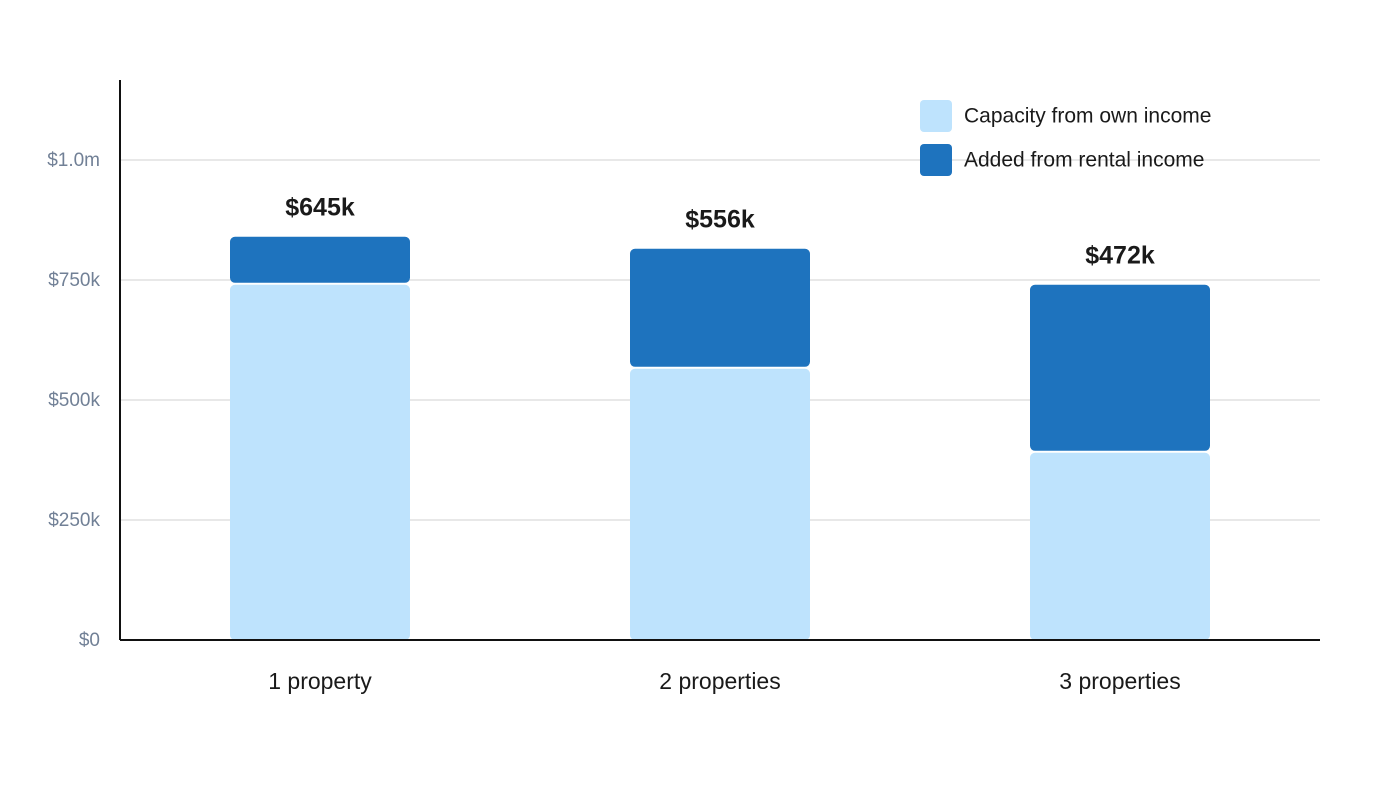 The image size is (1400, 800). I want to click on y-tick-label: $250k, so click(74, 520).